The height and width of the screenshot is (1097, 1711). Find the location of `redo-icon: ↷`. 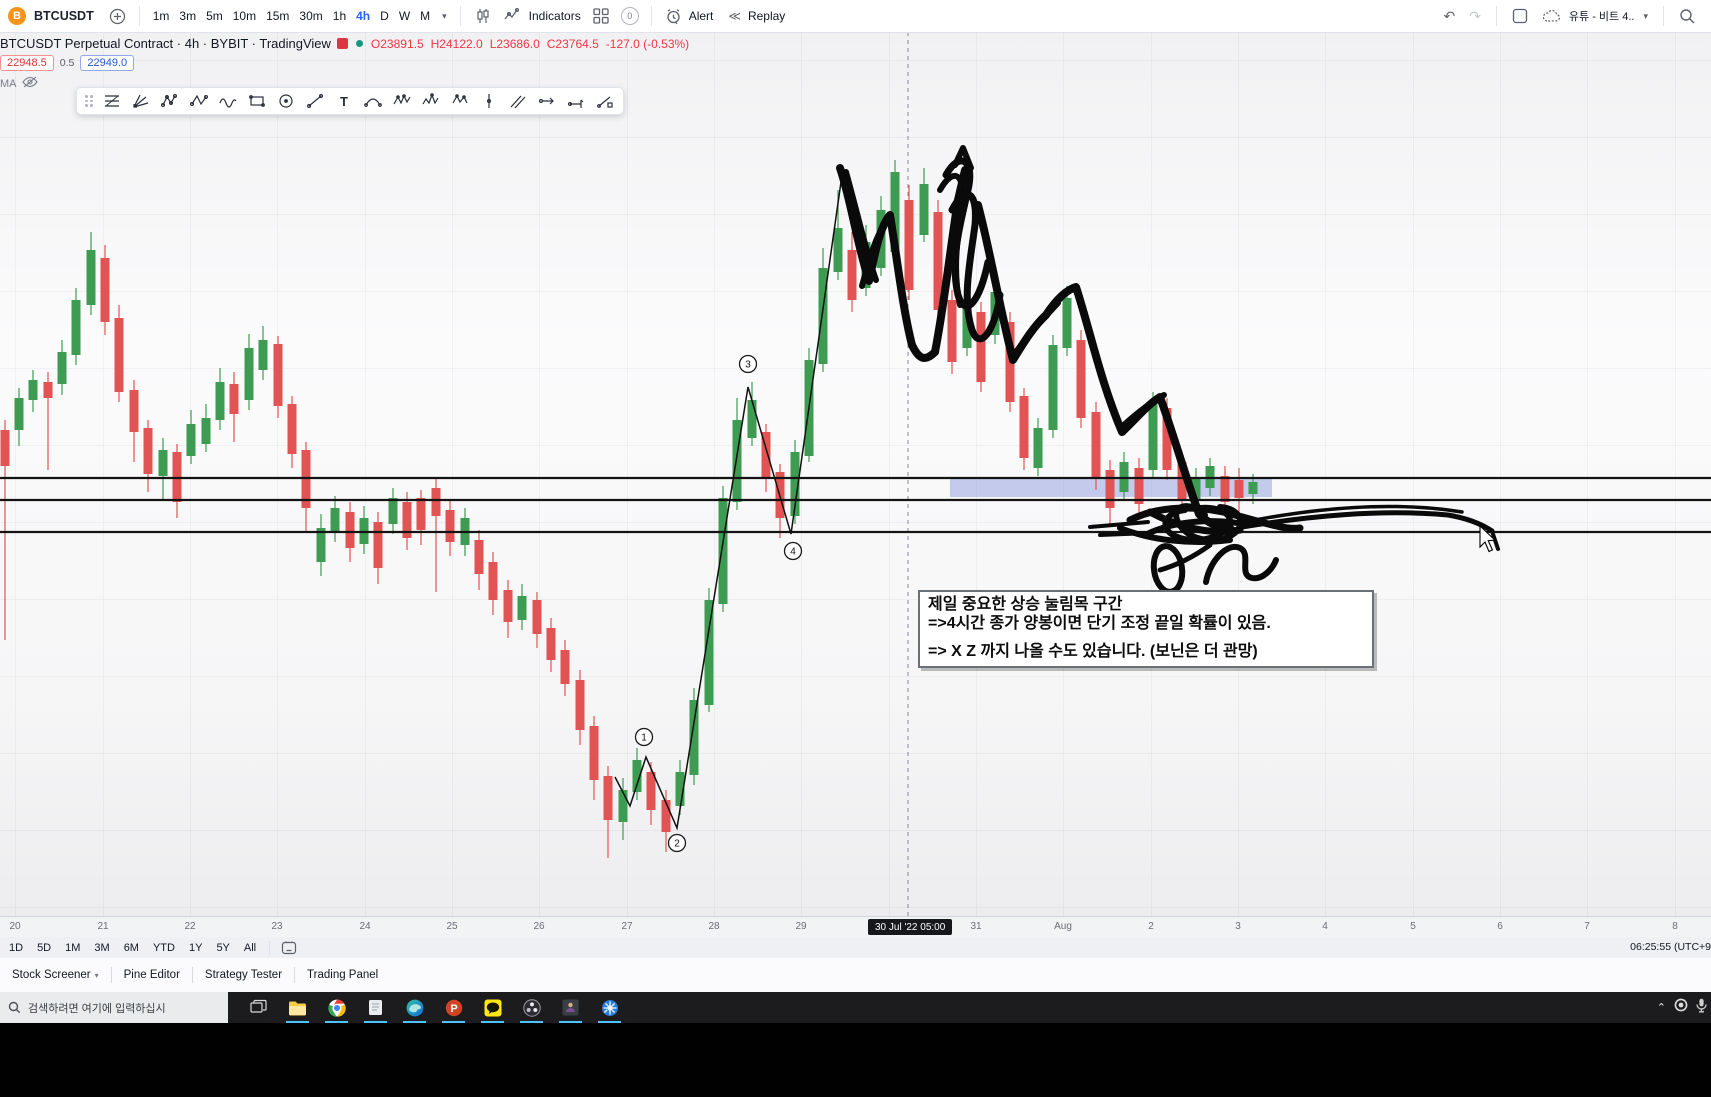

redo-icon: ↷ is located at coordinates (1475, 15).